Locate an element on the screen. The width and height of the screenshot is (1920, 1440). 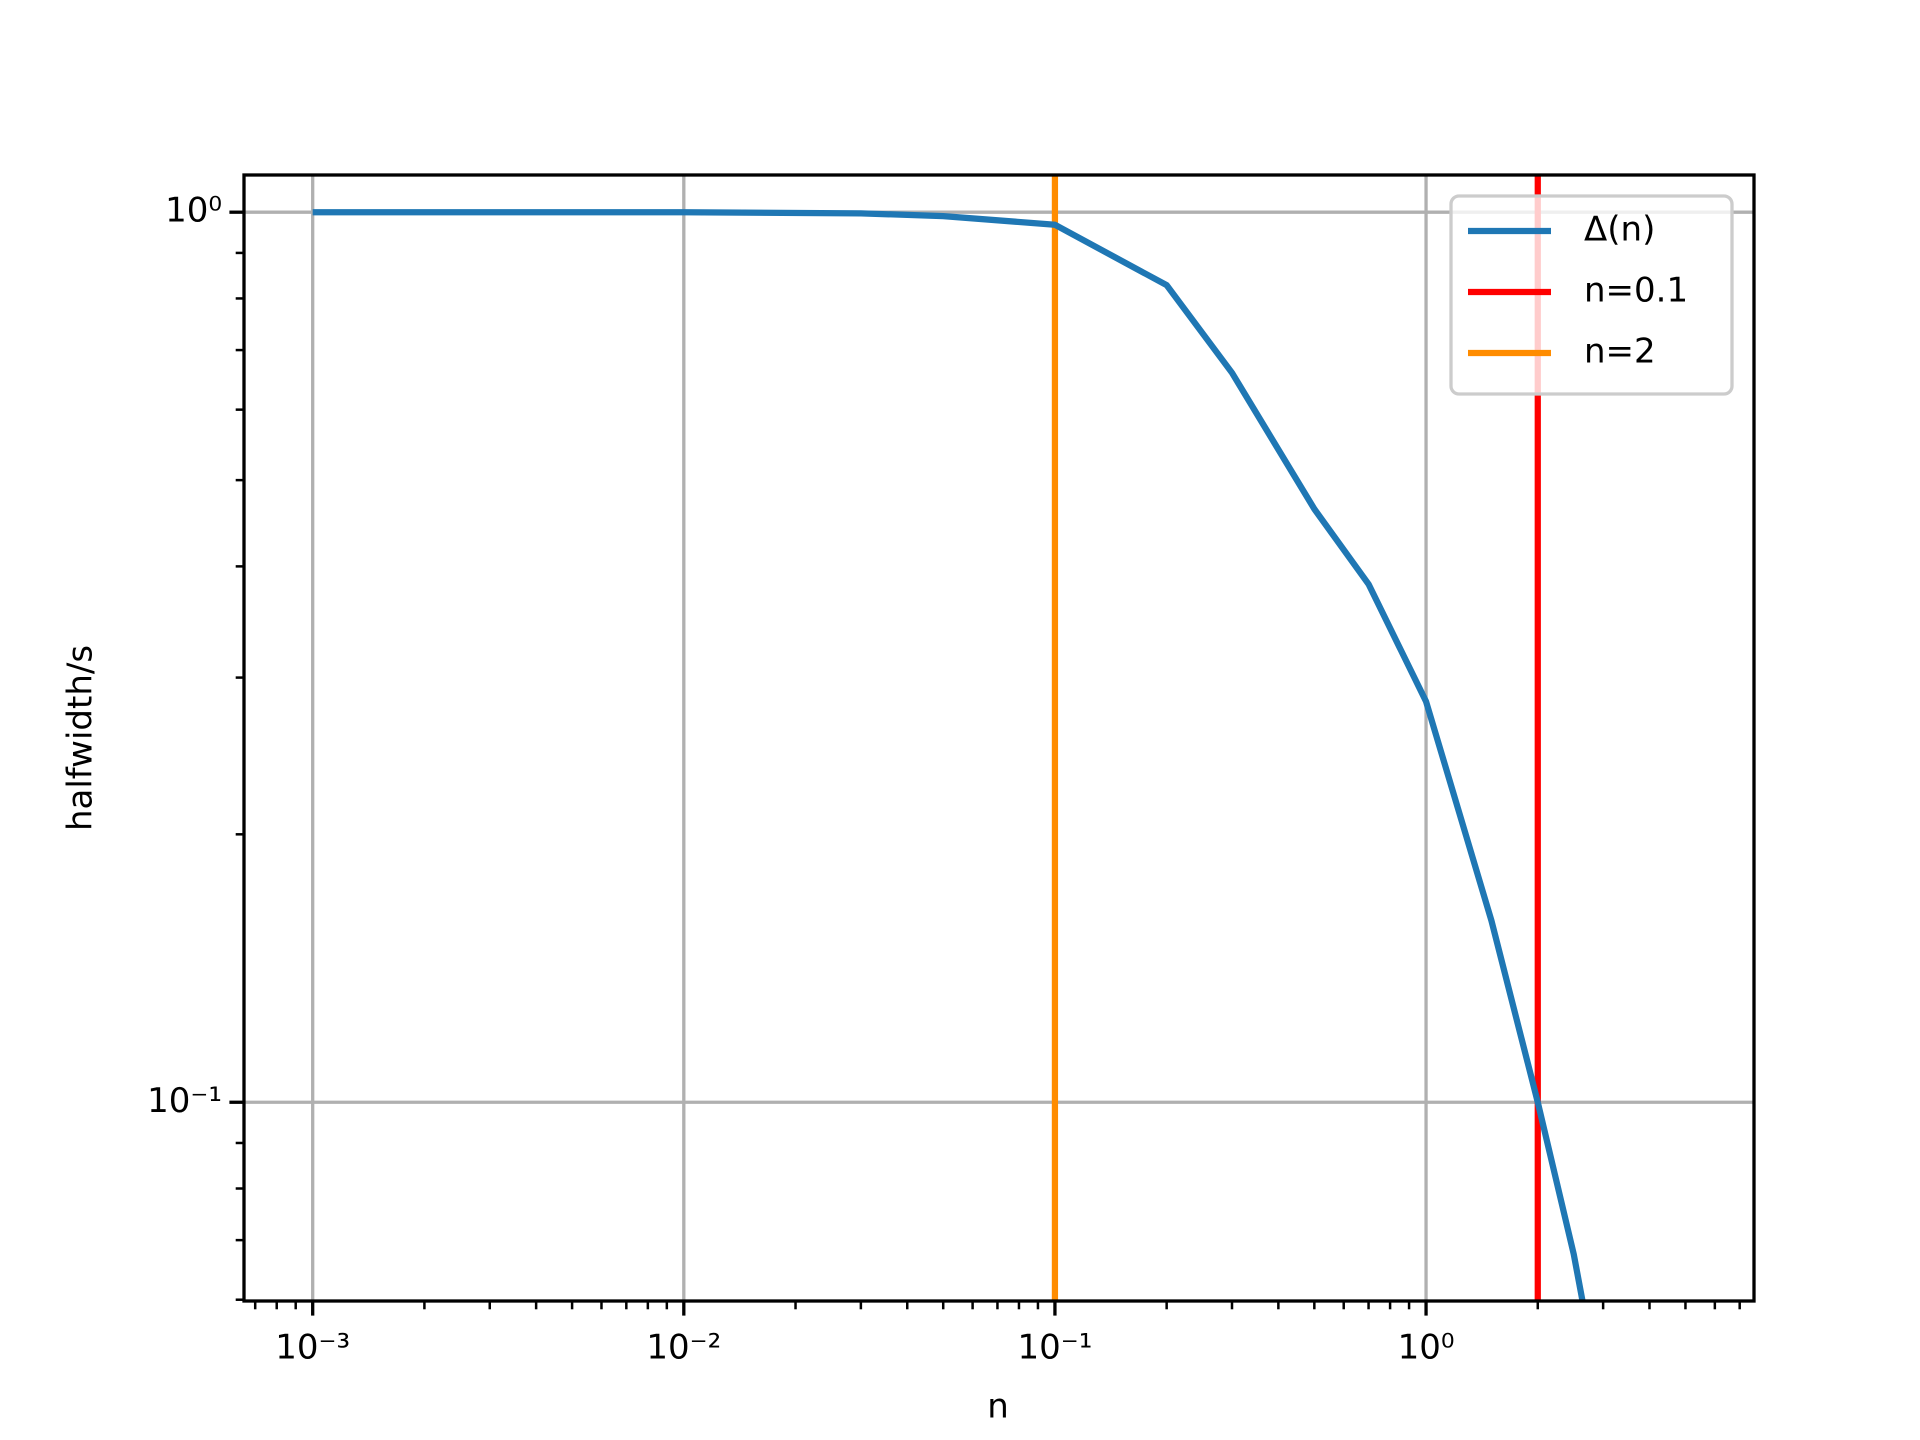
y-axis-label: halfwidth/s is located at coordinates (81, 738).